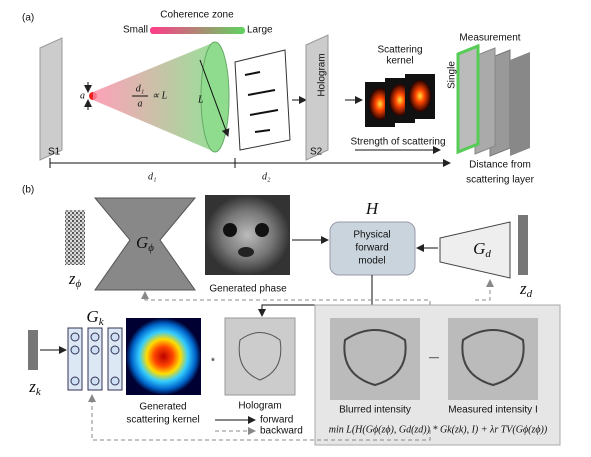 This screenshot has width=591, height=457. I want to click on text: Measurement, so click(489, 38).